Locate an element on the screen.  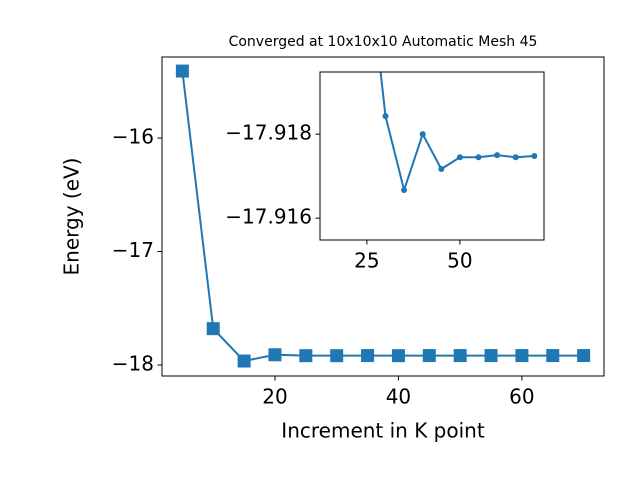
plot-area is located at coordinates (458, 133).